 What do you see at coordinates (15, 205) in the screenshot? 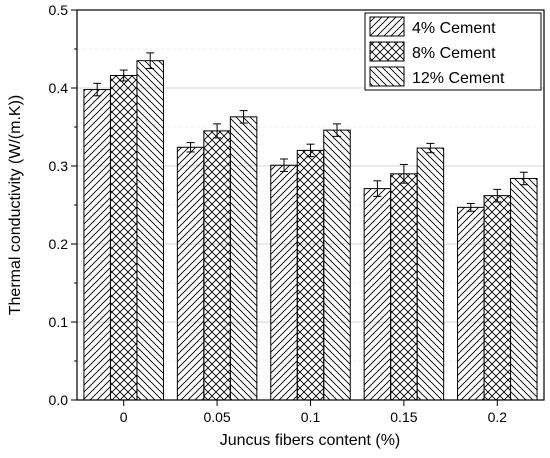
I see `y-axis-label: Thermal conductivity (W/(m.K))` at bounding box center [15, 205].